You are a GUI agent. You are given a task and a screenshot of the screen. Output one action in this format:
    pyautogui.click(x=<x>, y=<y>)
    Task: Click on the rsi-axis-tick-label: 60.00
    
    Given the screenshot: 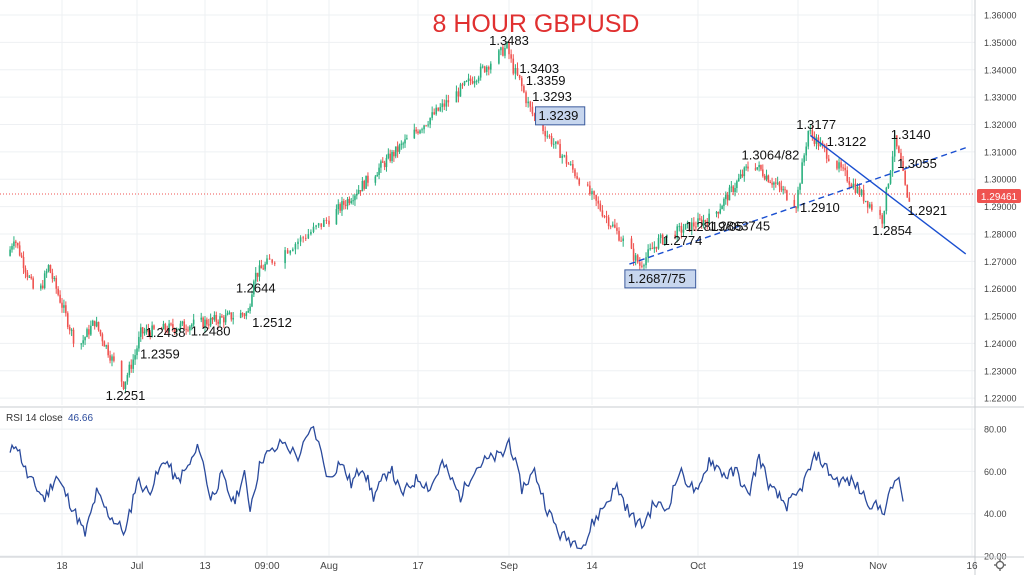 What is the action you would take?
    pyautogui.click(x=995, y=472)
    